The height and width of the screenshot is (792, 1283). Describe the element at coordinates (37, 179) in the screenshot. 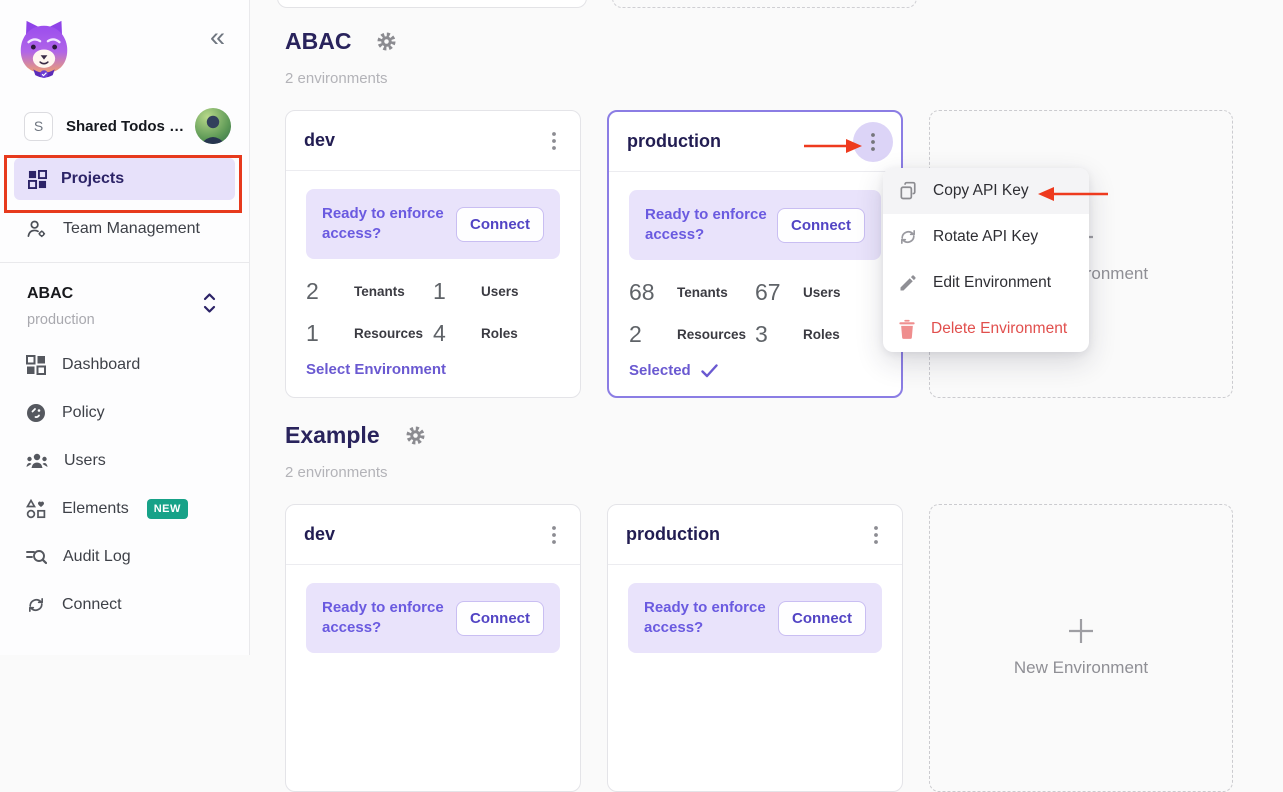

I see `projects-grid-icon` at that location.